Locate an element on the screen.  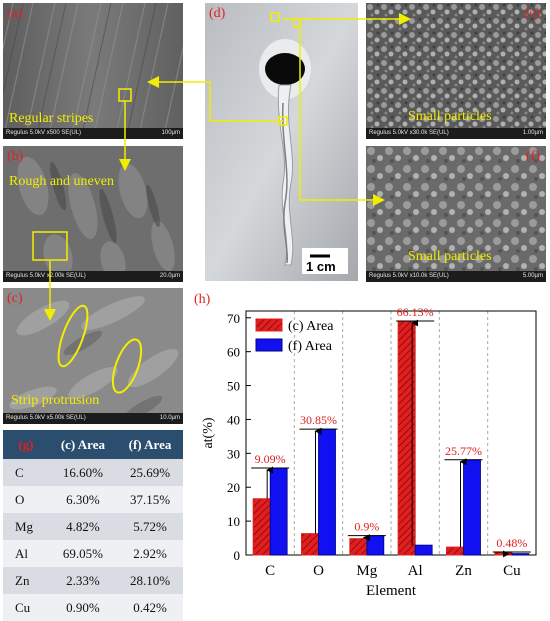
caption-f: Small particles is located at coordinates (450, 256).